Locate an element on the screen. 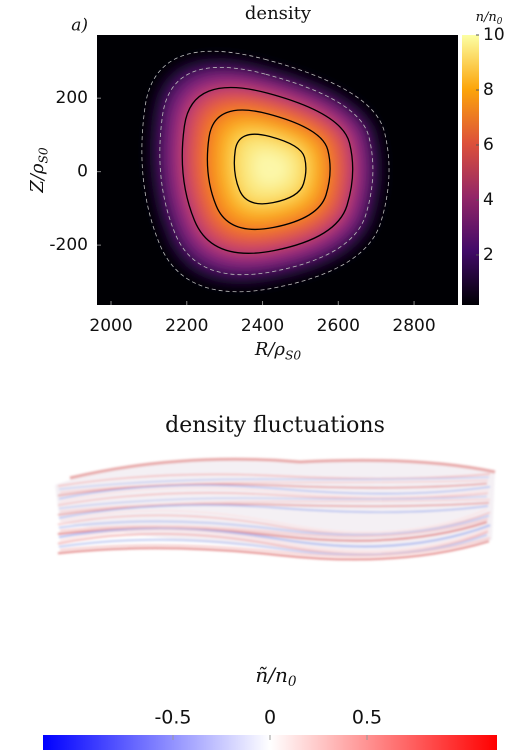 Image resolution: width=510 pixels, height=750 pixels. density-layer is located at coordinates (271, 168).